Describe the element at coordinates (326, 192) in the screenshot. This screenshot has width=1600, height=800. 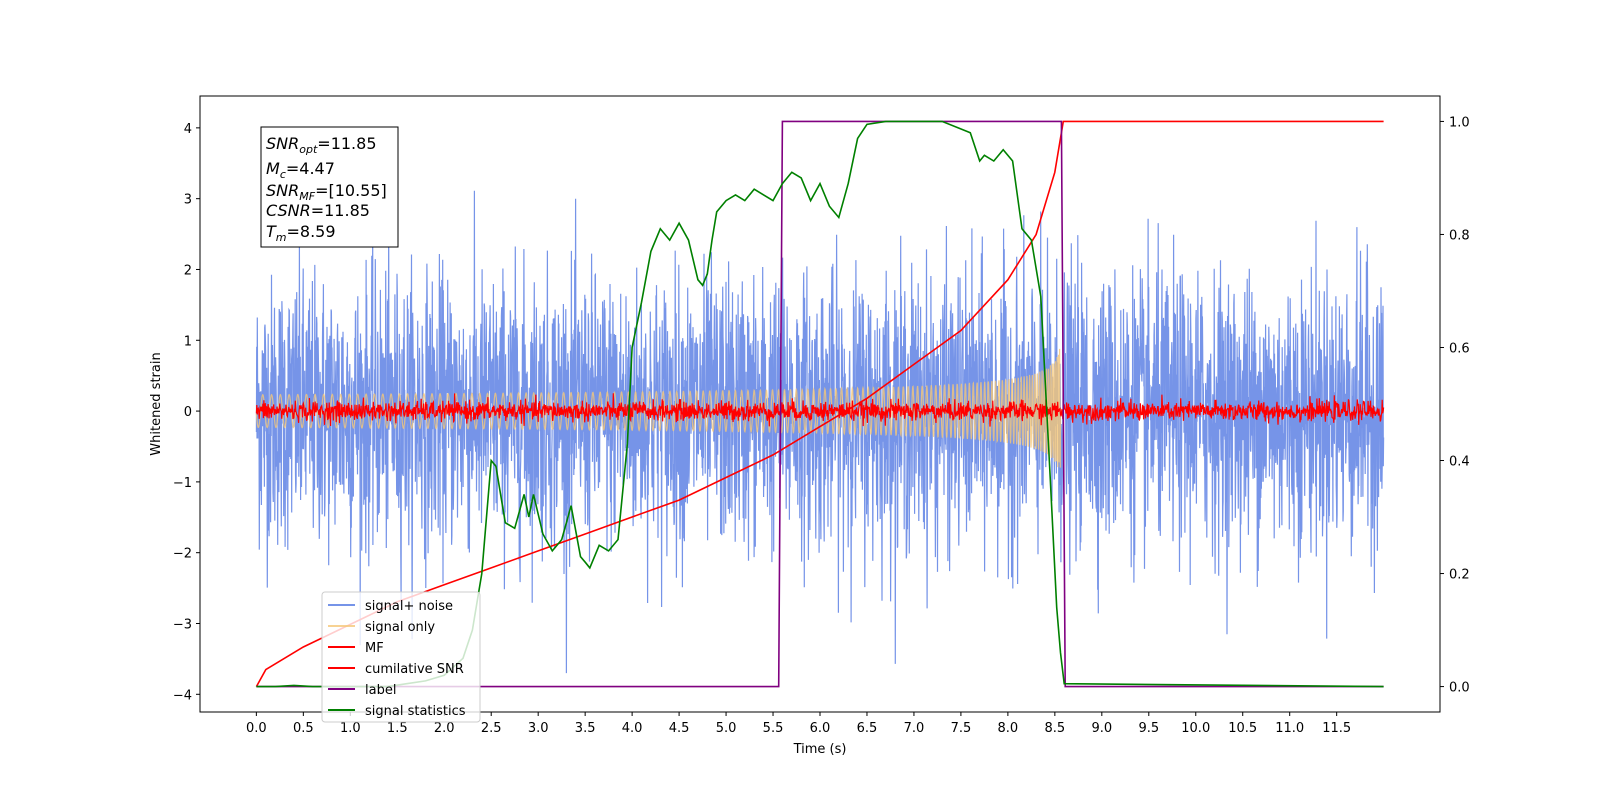
I see `info-line-snr-mf: SNRMF=[10.55]` at that location.